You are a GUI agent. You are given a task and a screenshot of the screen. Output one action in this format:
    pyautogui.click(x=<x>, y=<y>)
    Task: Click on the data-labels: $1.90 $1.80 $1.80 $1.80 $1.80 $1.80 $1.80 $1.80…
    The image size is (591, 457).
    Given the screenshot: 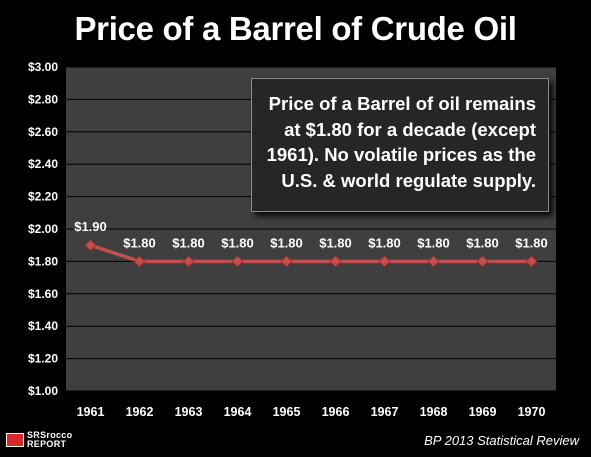 What is the action you would take?
    pyautogui.click(x=311, y=234)
    